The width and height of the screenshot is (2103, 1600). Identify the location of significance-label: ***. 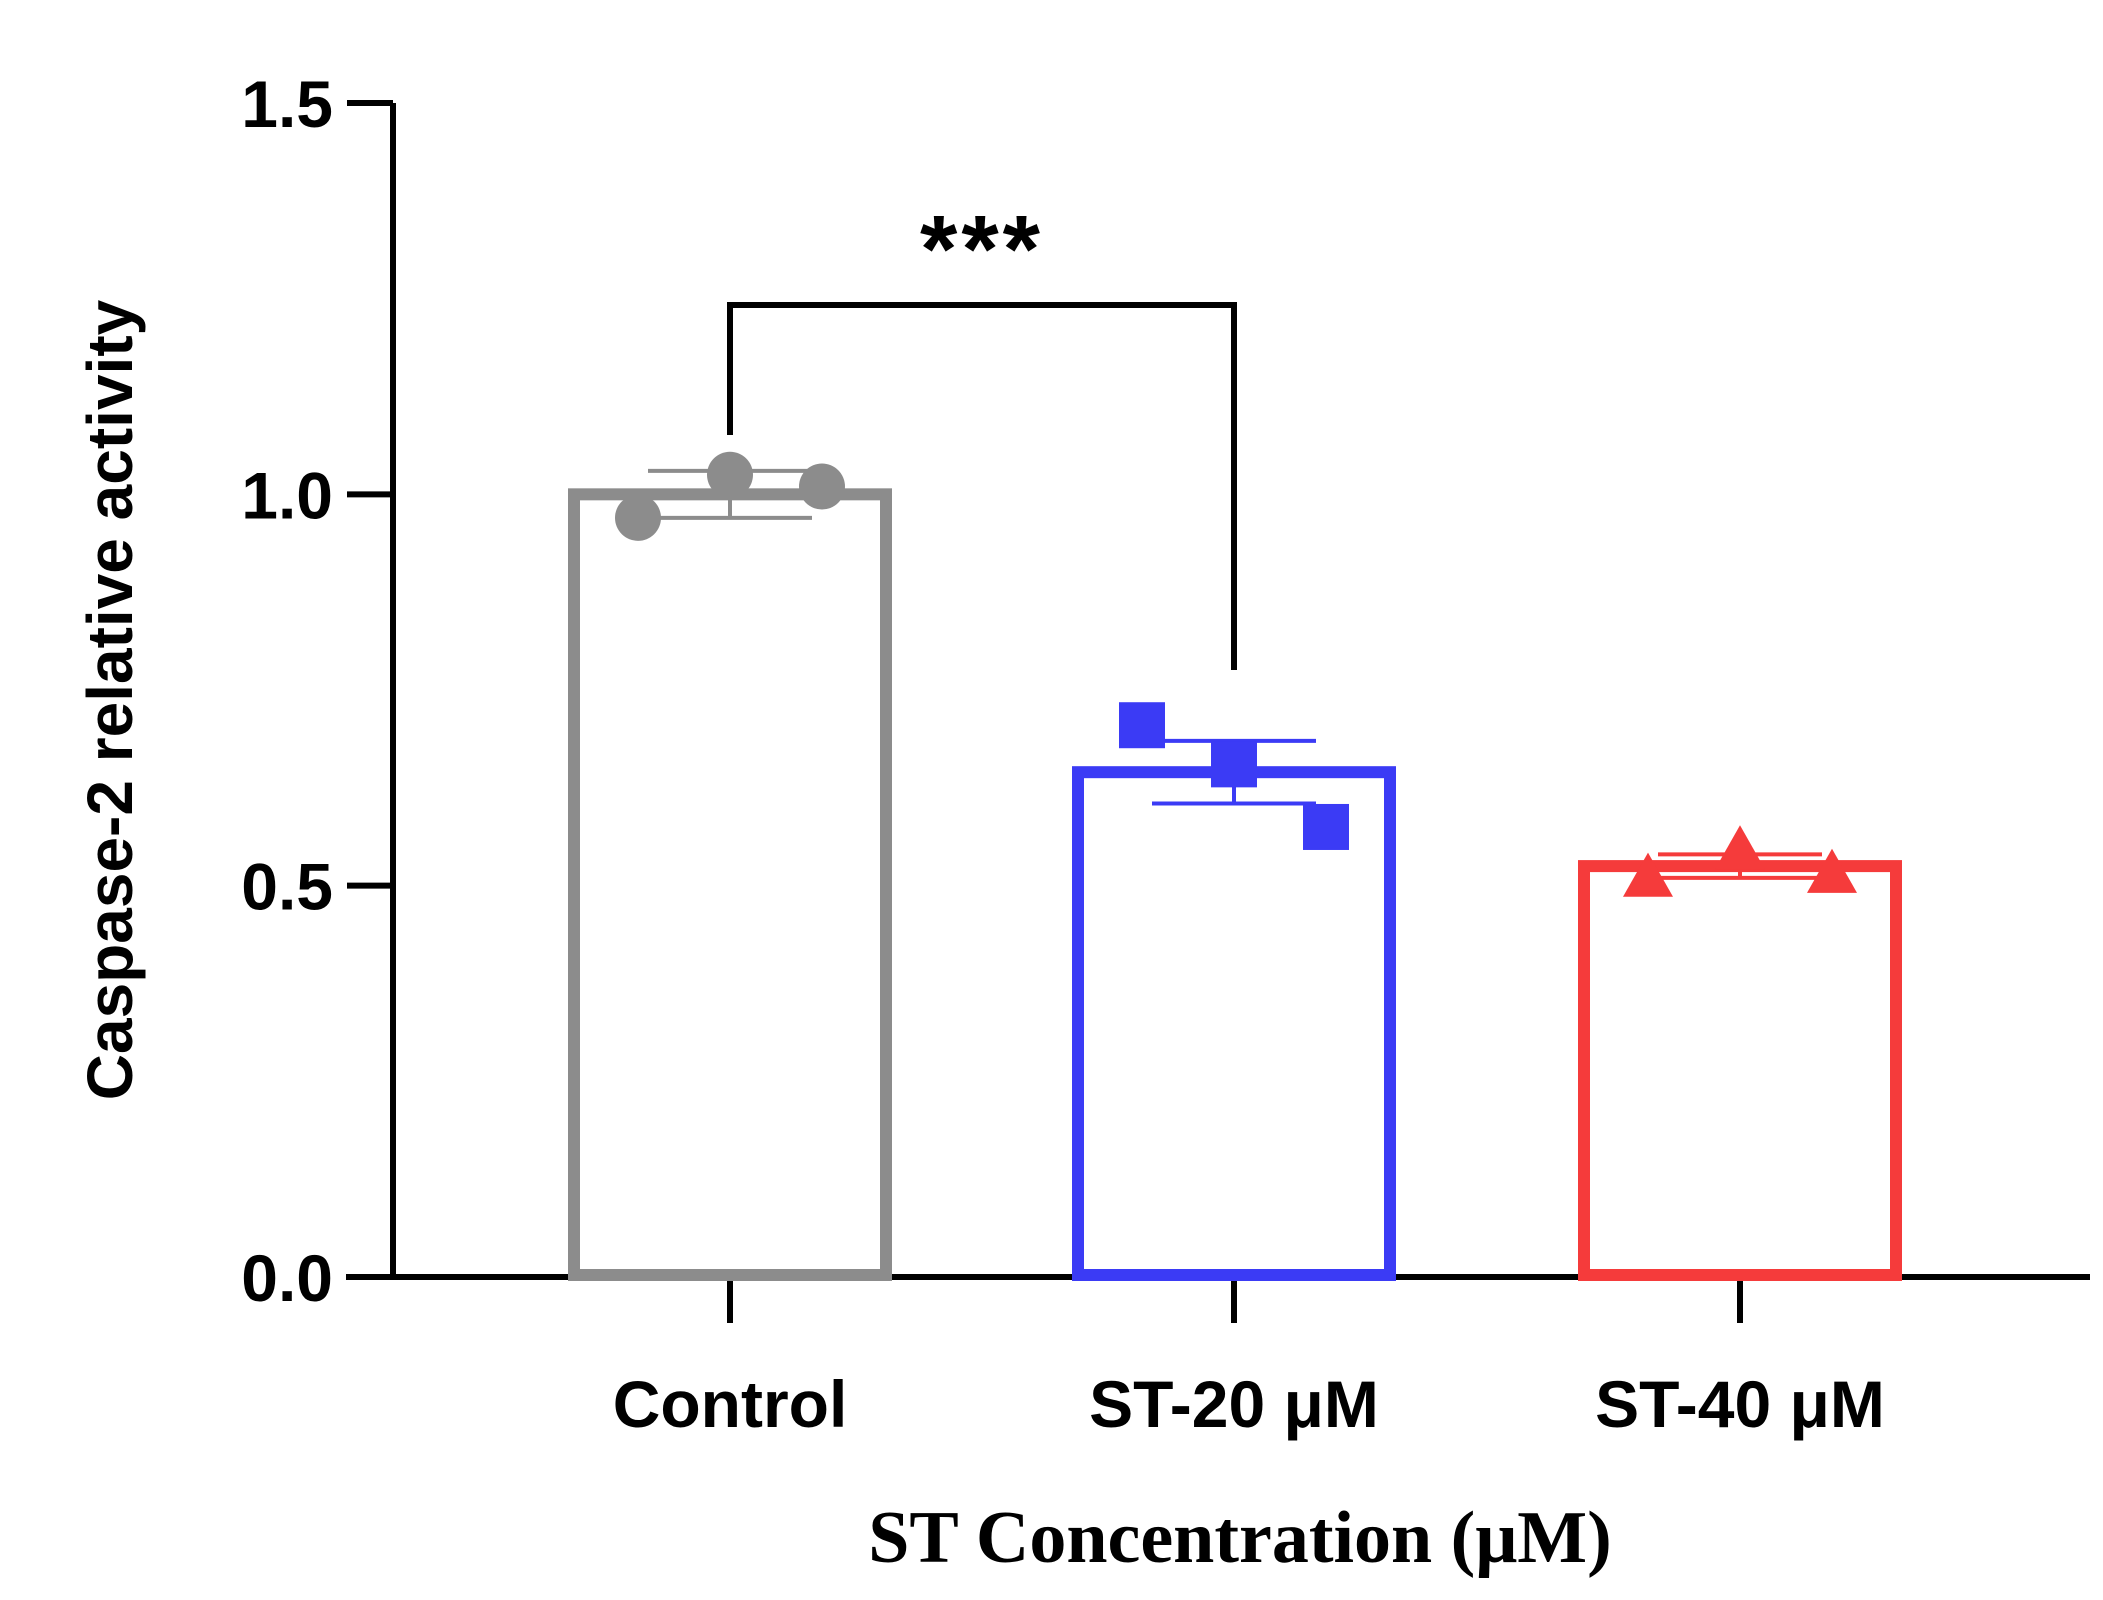
(982, 249).